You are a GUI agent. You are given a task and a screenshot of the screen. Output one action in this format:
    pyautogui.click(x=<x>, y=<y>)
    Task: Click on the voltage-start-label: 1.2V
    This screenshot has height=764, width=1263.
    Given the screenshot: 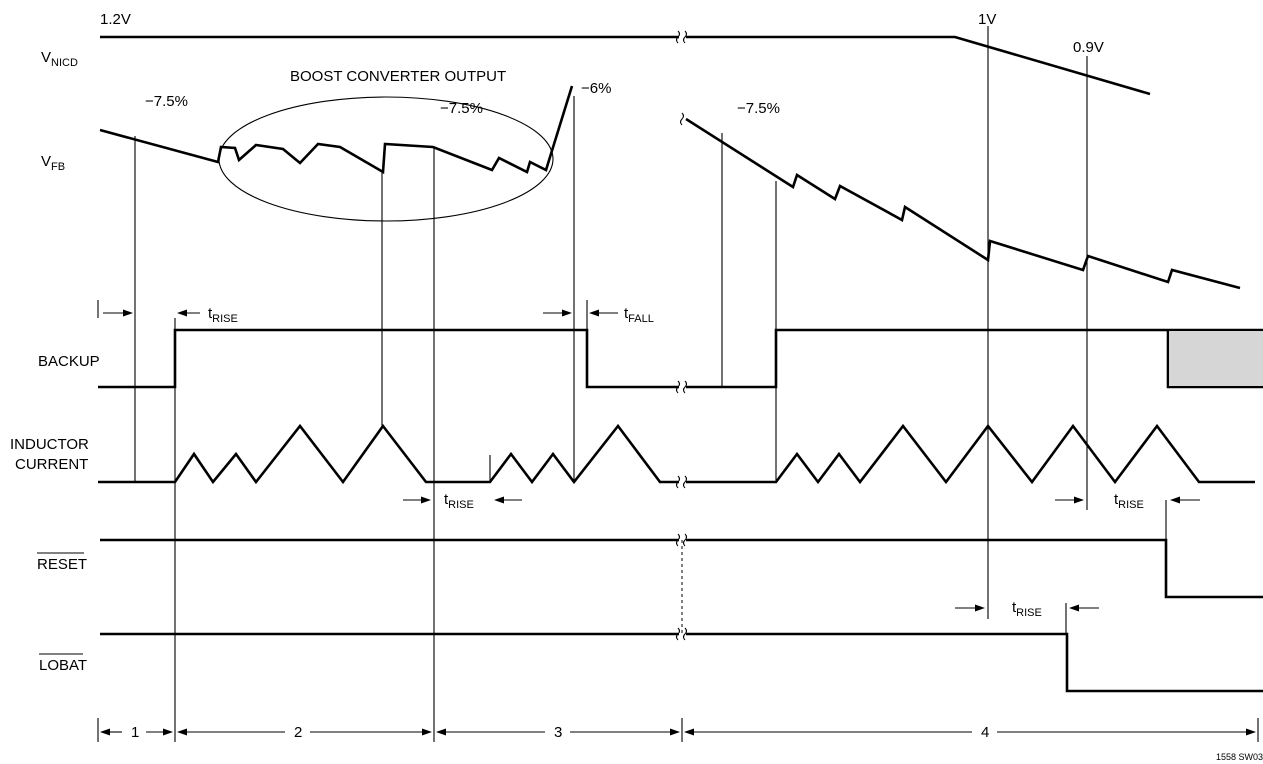 What is the action you would take?
    pyautogui.click(x=115, y=19)
    